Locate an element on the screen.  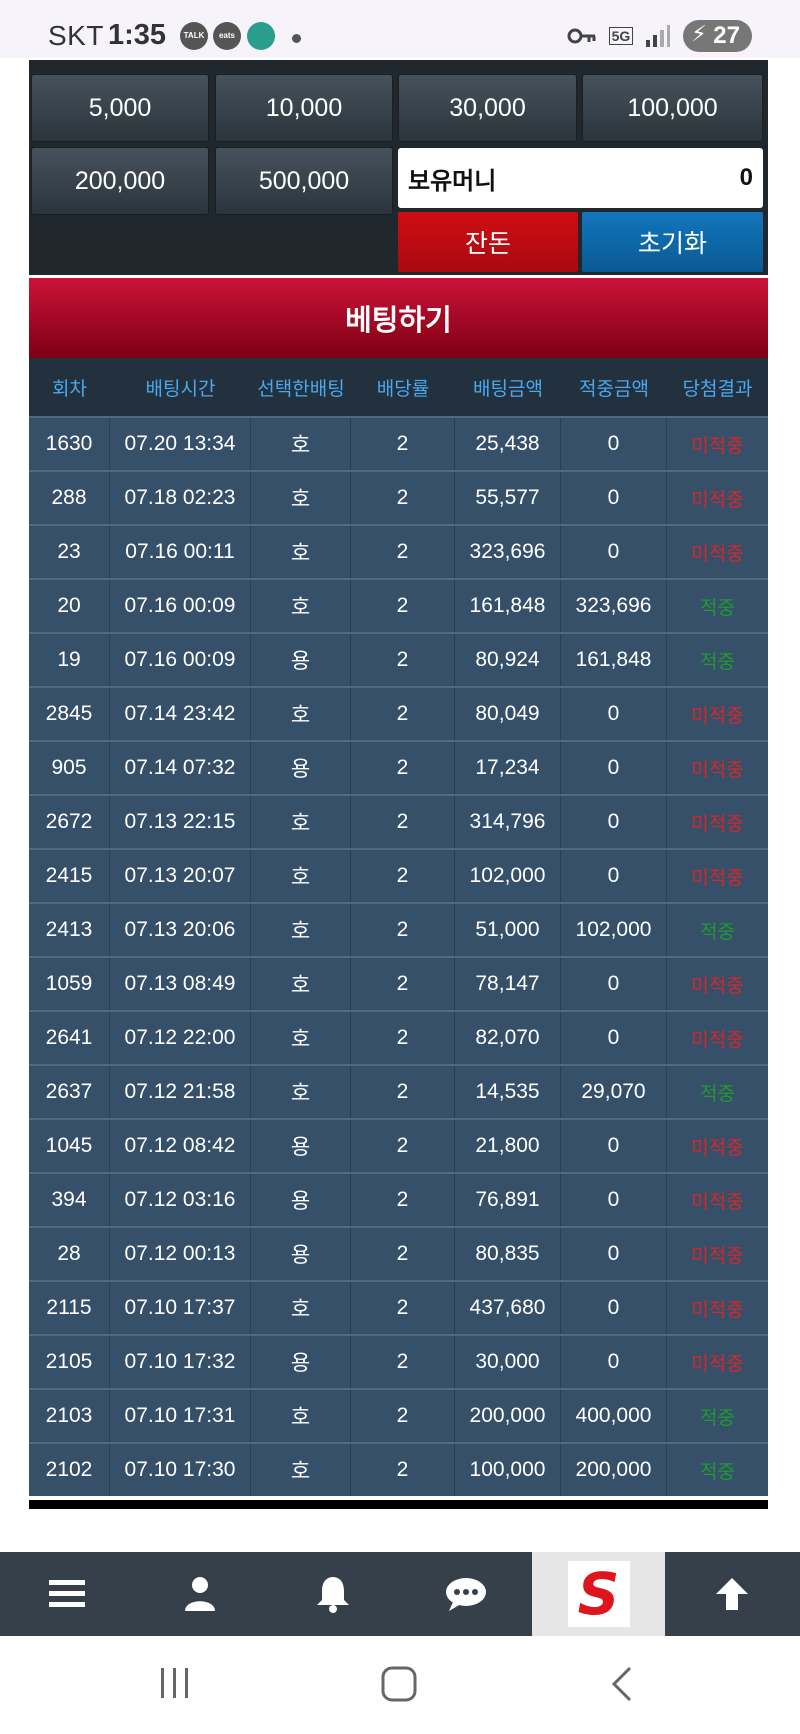
cell-round: 2637 is located at coordinates (69, 1092).